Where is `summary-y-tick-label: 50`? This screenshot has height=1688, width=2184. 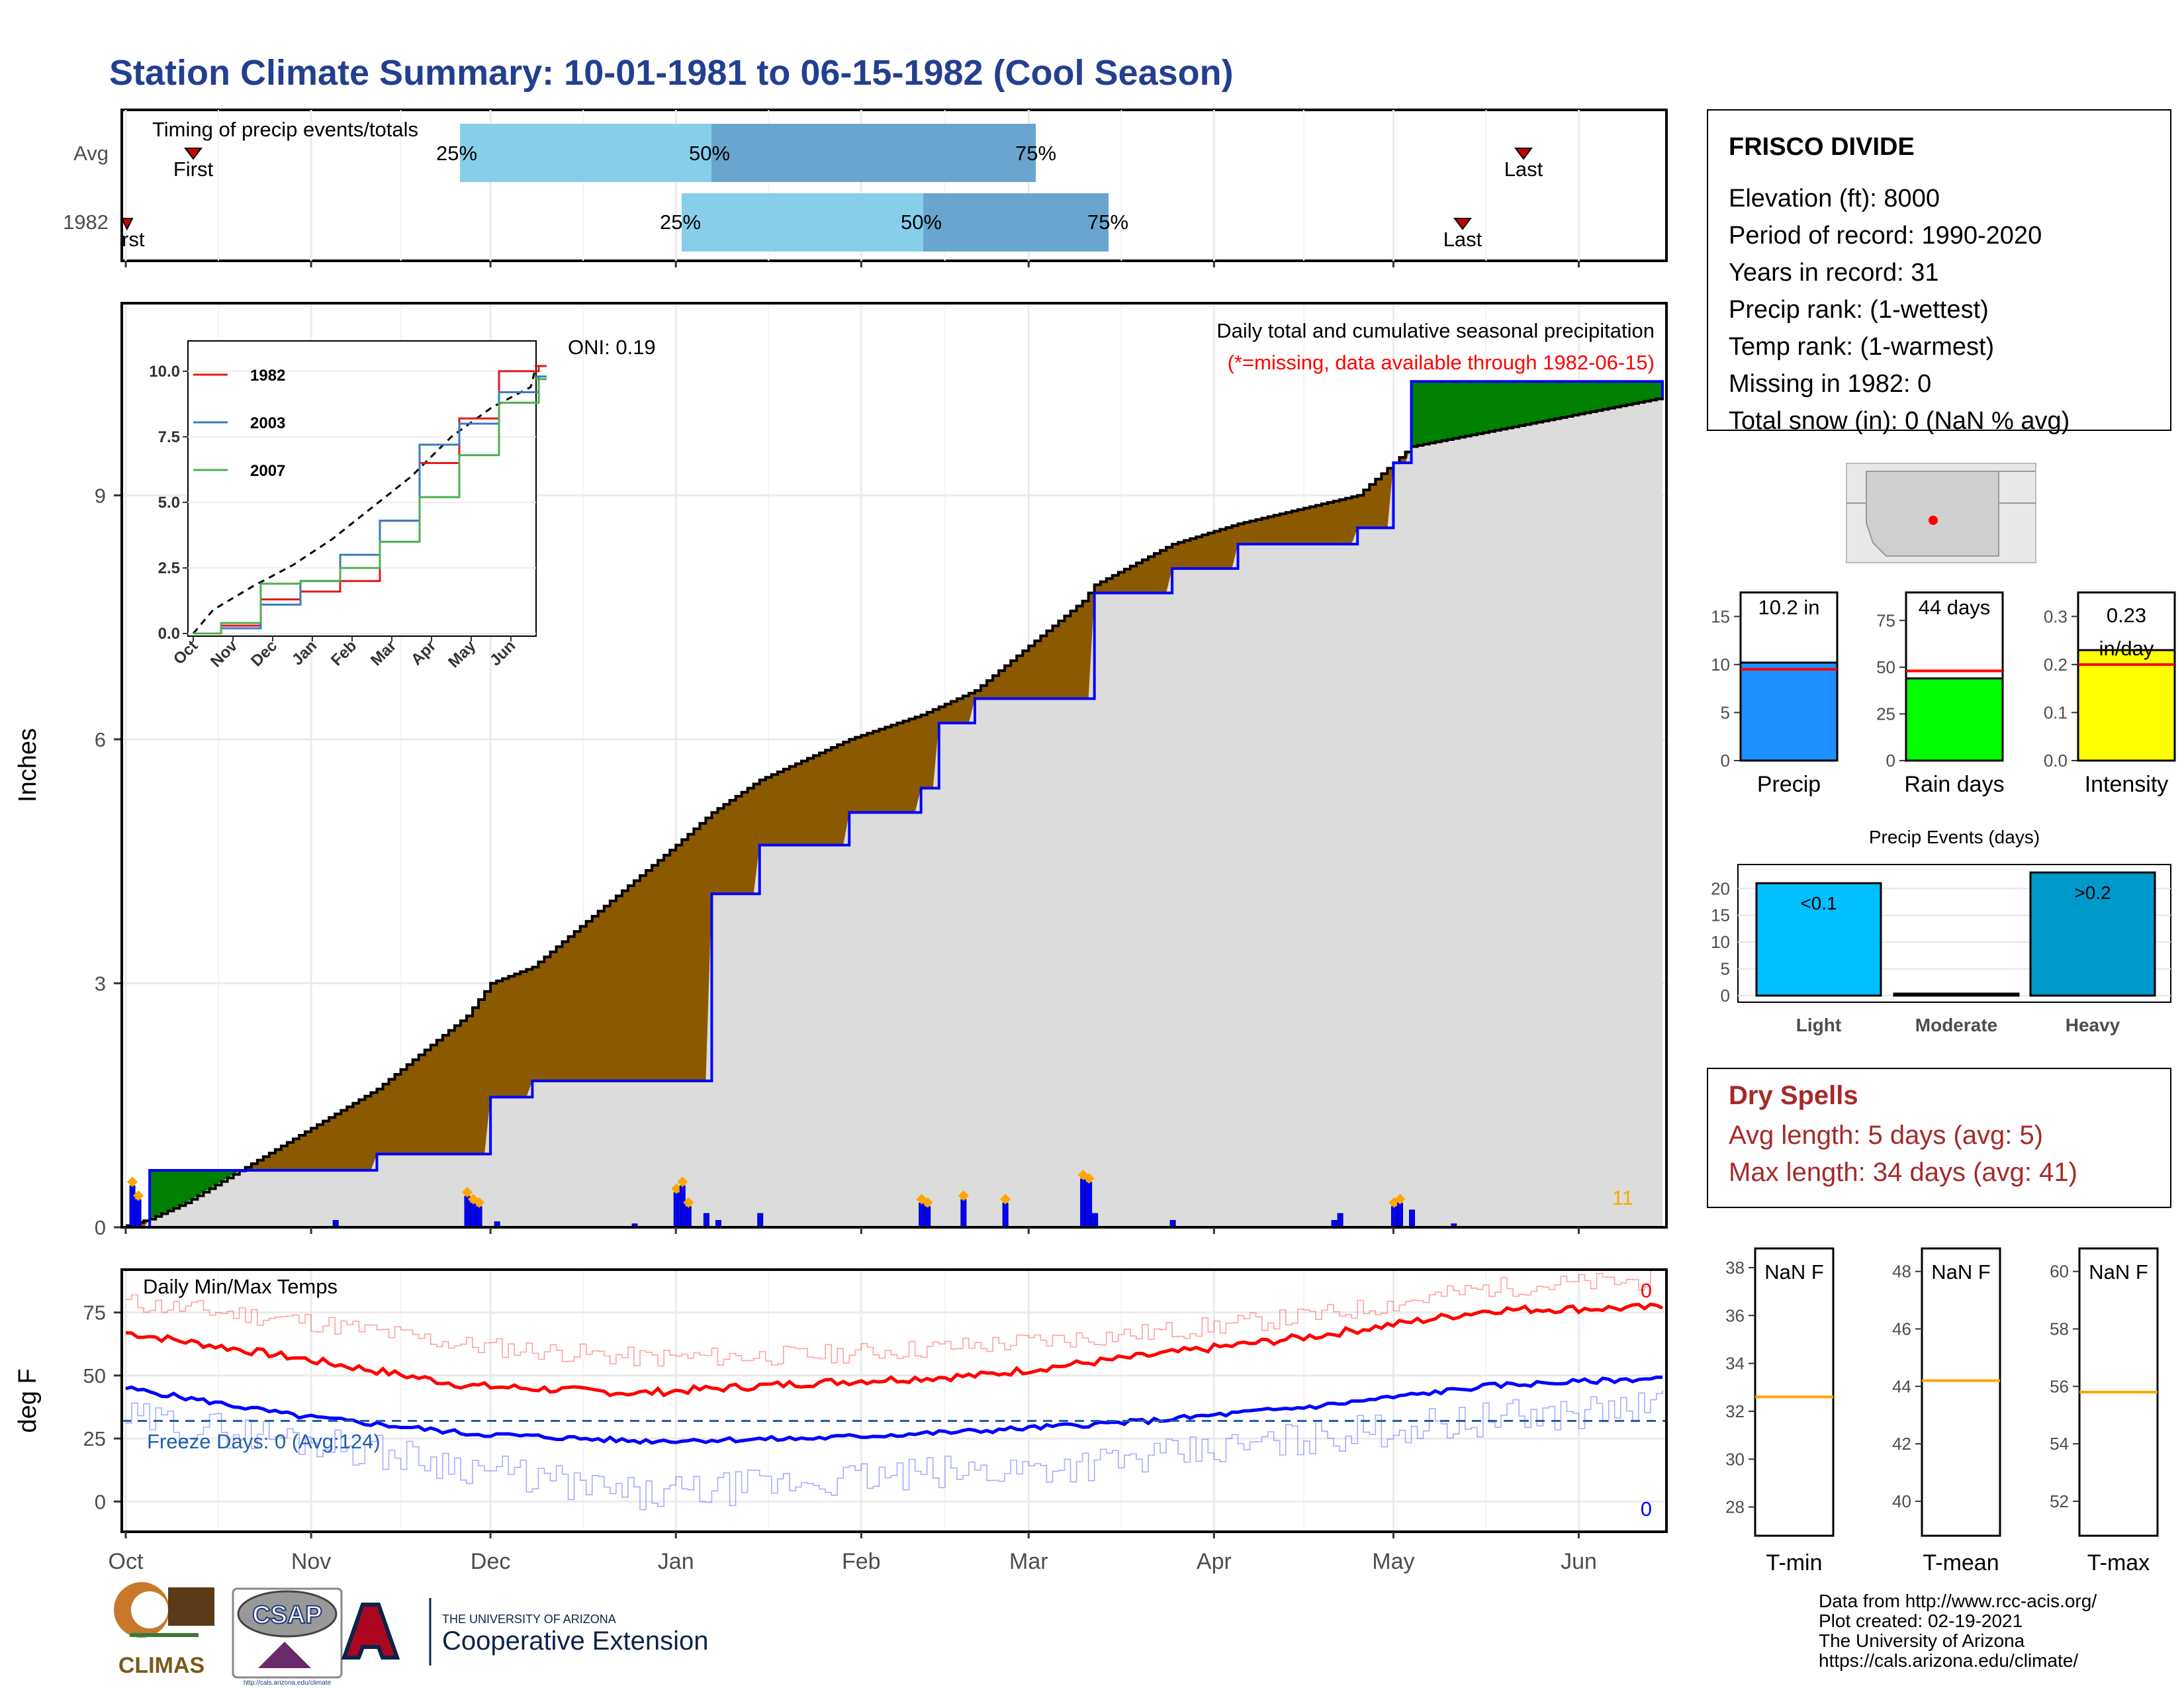
summary-y-tick-label: 50 is located at coordinates (1885, 667).